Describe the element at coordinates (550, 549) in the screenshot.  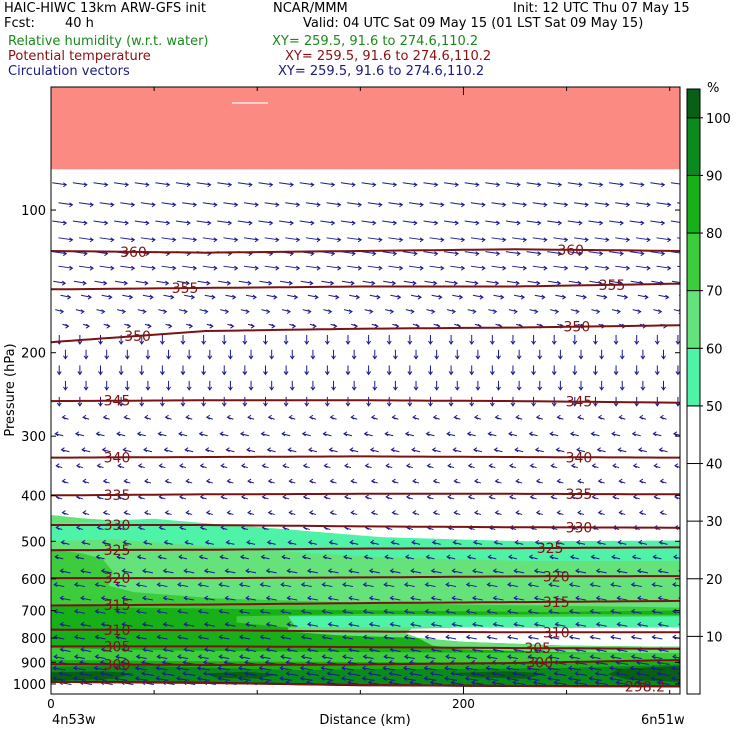
I see `theta-label: 325` at that location.